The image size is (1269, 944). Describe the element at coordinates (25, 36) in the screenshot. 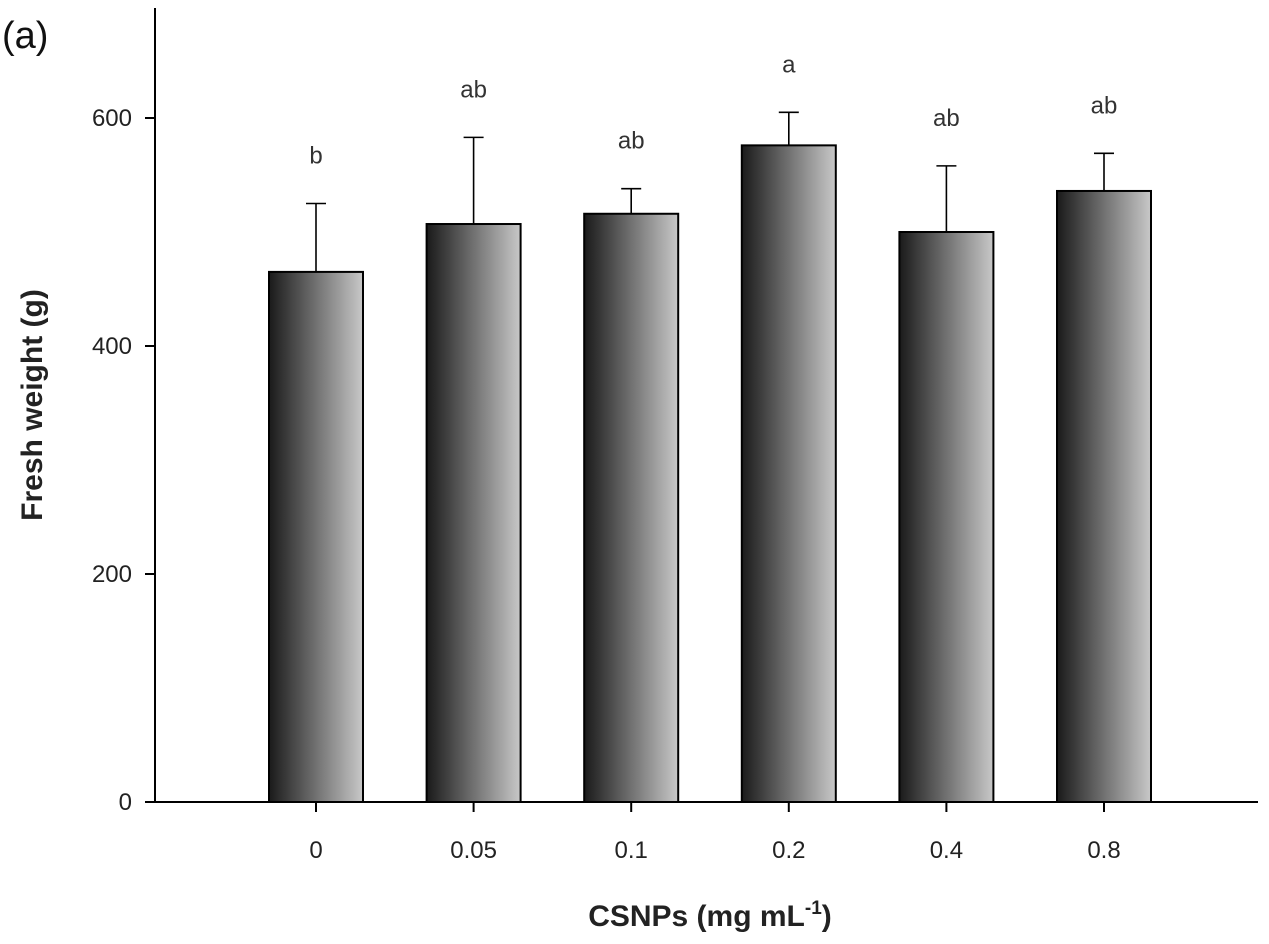

I see `panel-label: (a)` at that location.